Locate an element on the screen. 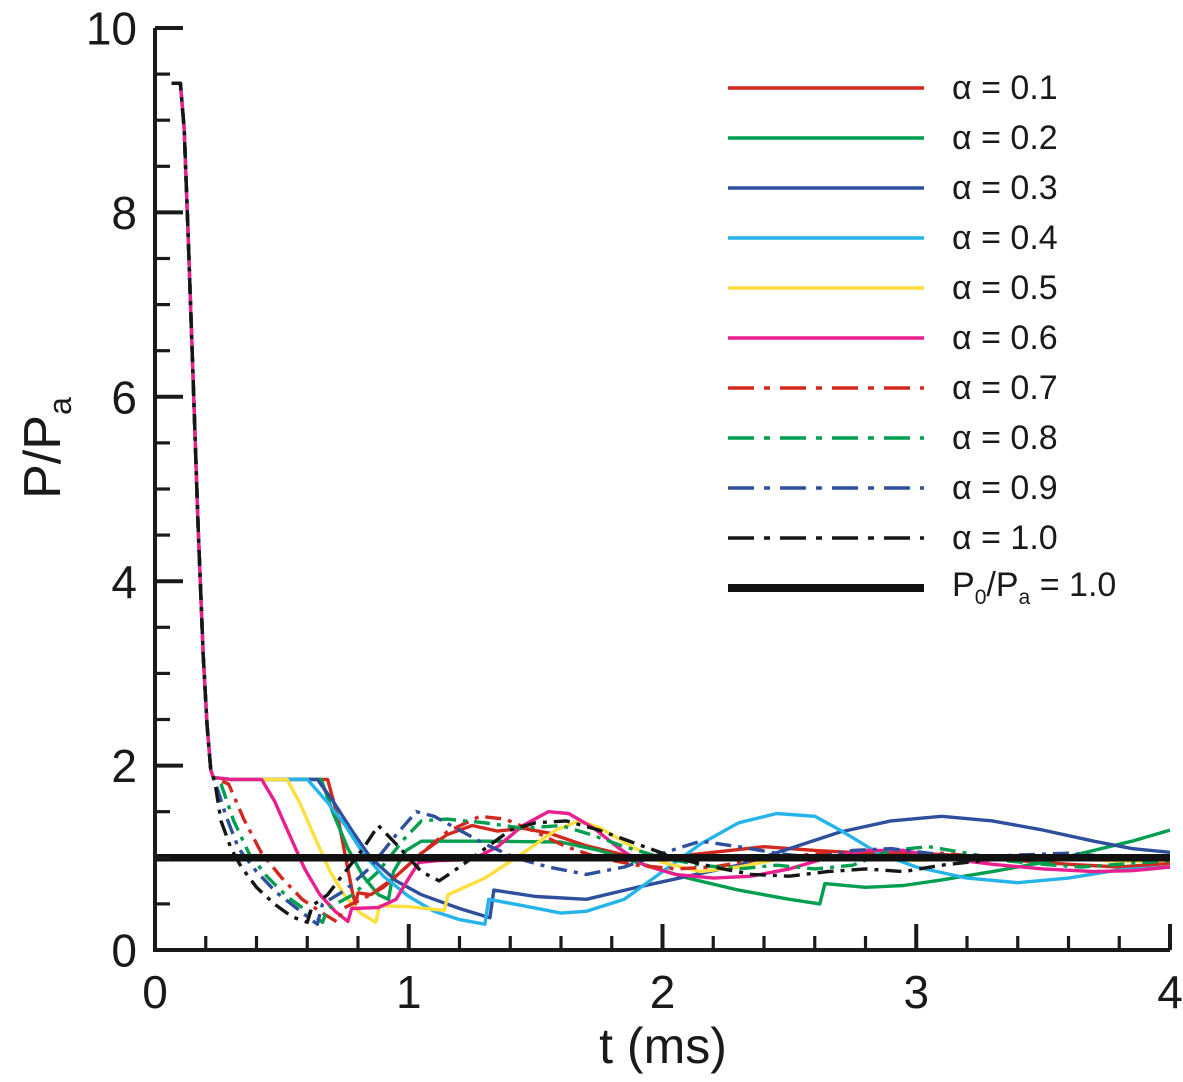 The image size is (1183, 1082). y-tick-label: 4 is located at coordinates (124, 582).